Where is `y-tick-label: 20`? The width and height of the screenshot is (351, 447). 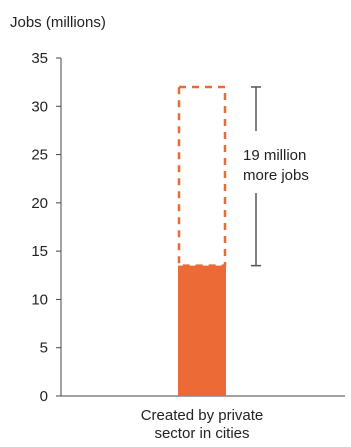
y-tick-label: 20 is located at coordinates (39, 203).